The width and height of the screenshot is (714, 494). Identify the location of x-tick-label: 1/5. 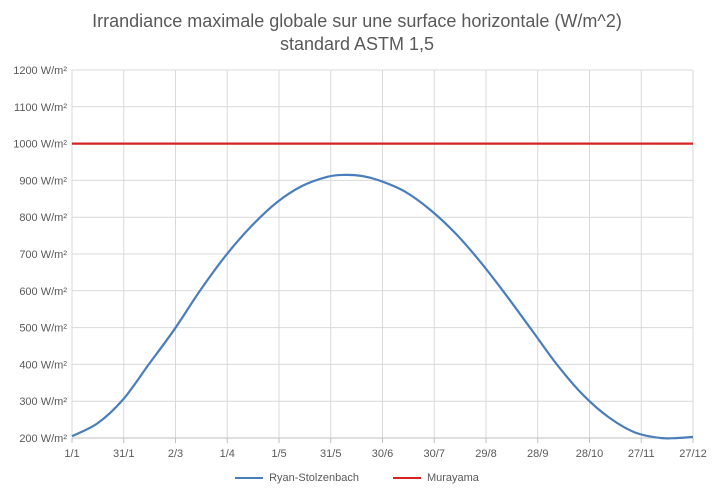
(278, 454).